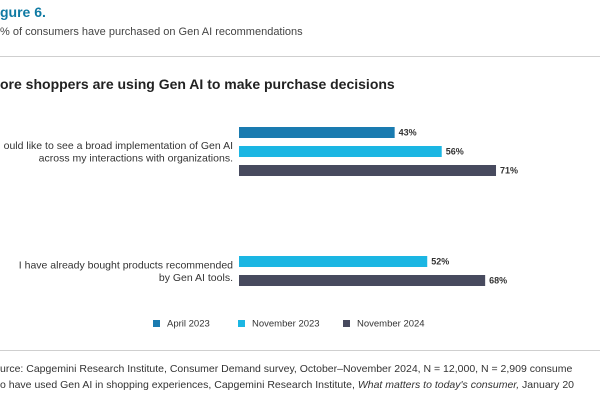 Image resolution: width=600 pixels, height=400 pixels. What do you see at coordinates (362, 280) in the screenshot?
I see `bar-already-bought-november-2024` at bounding box center [362, 280].